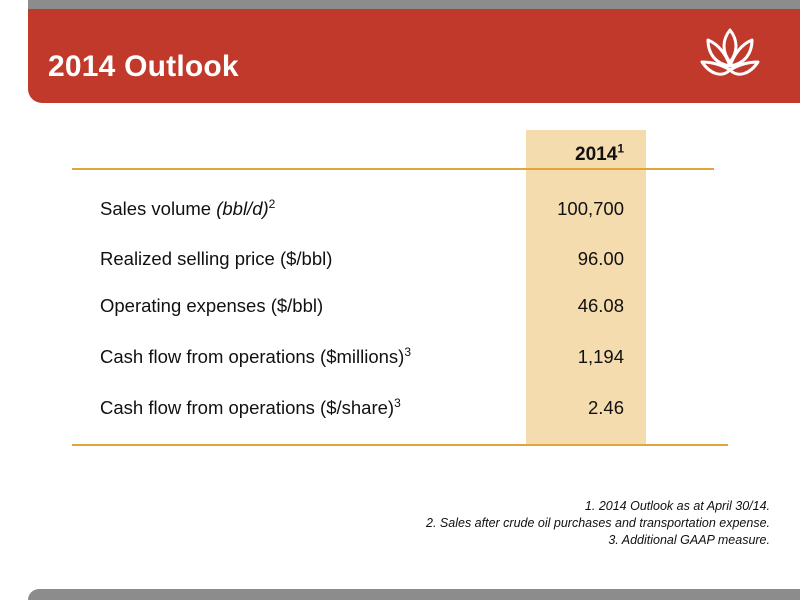 This screenshot has width=800, height=600. Describe the element at coordinates (400, 261) in the screenshot. I see `table-row: Realized selling price ($/bbl) 96.00` at that location.